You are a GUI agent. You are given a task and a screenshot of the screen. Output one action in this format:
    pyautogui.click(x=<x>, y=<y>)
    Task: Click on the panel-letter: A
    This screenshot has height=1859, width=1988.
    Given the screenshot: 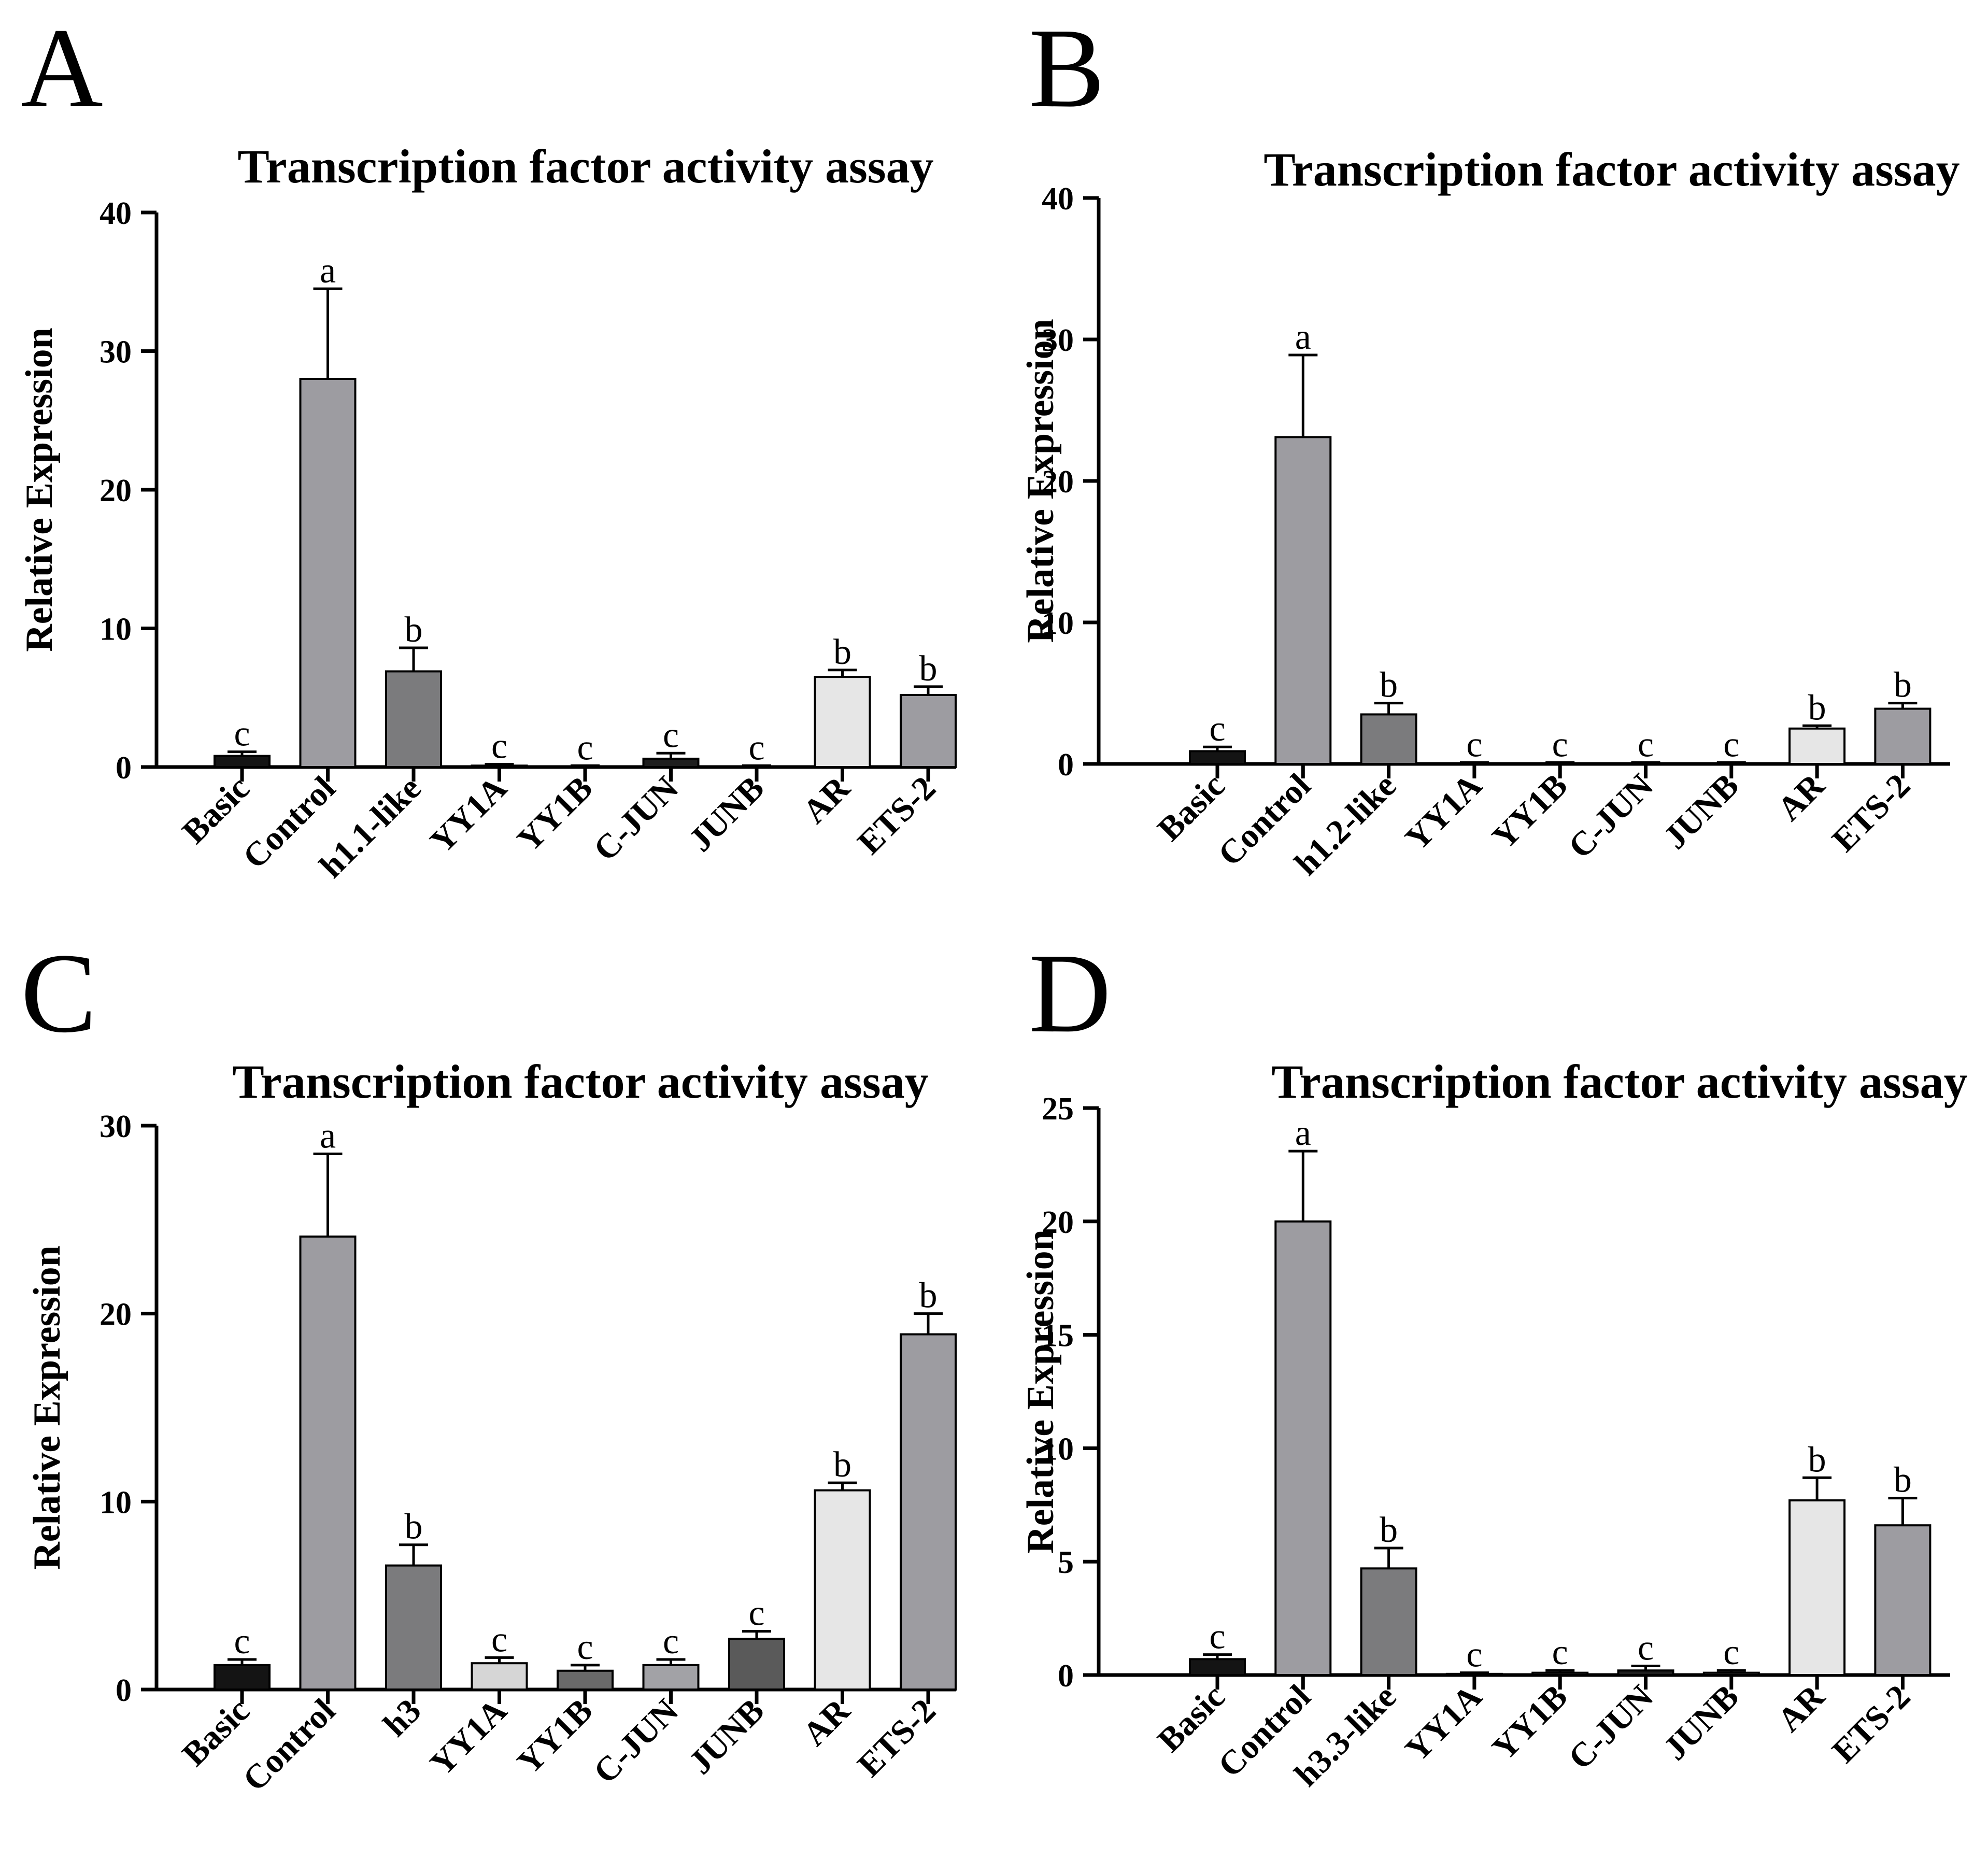 What is the action you would take?
    pyautogui.click(x=62, y=68)
    